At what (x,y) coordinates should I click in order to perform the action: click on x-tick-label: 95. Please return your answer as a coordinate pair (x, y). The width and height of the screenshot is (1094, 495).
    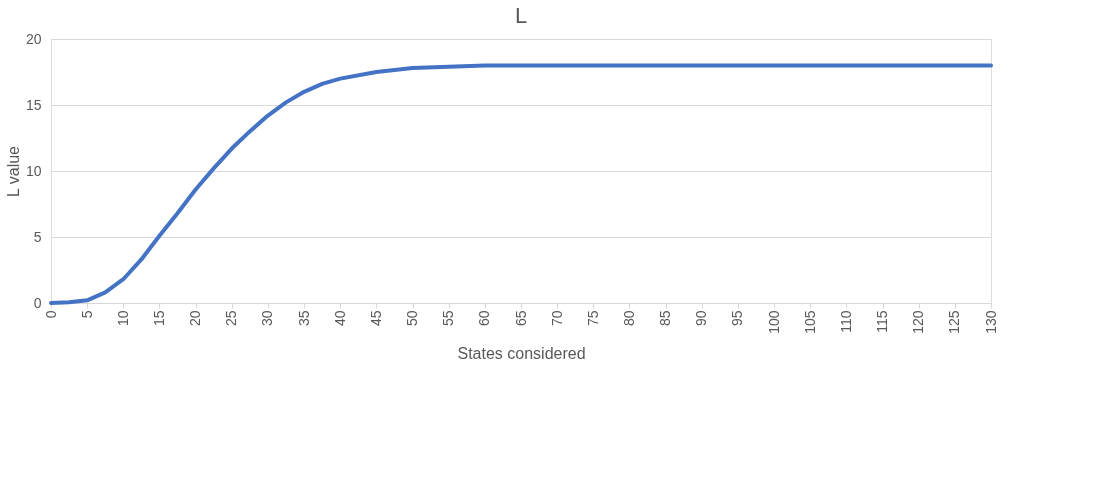
    Looking at the image, I should click on (737, 318).